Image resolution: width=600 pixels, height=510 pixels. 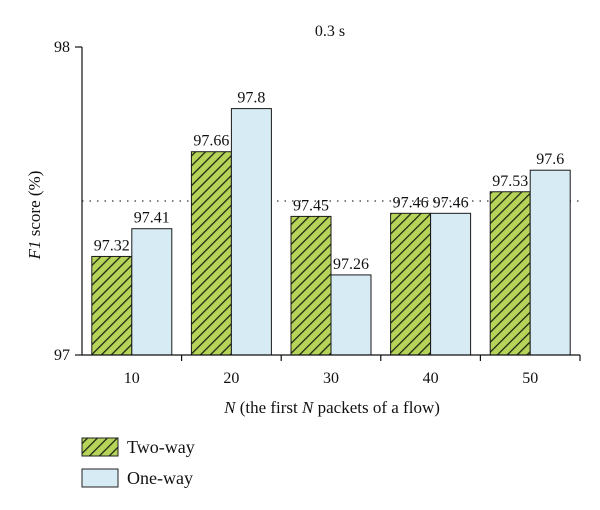 What do you see at coordinates (62, 47) in the screenshot?
I see `y-tick-label-98: 98` at bounding box center [62, 47].